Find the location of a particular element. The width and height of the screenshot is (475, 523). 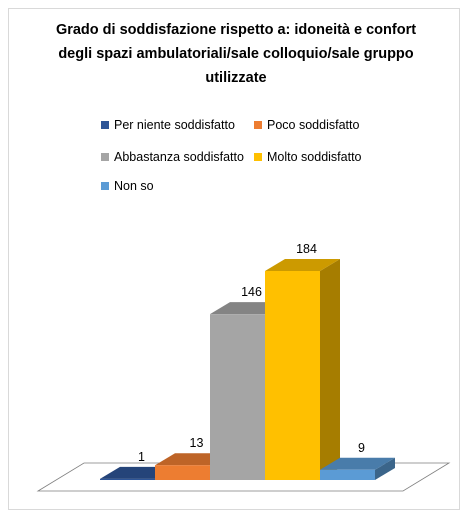

legend-label-molto: Molto soddisfatto is located at coordinates (314, 157).